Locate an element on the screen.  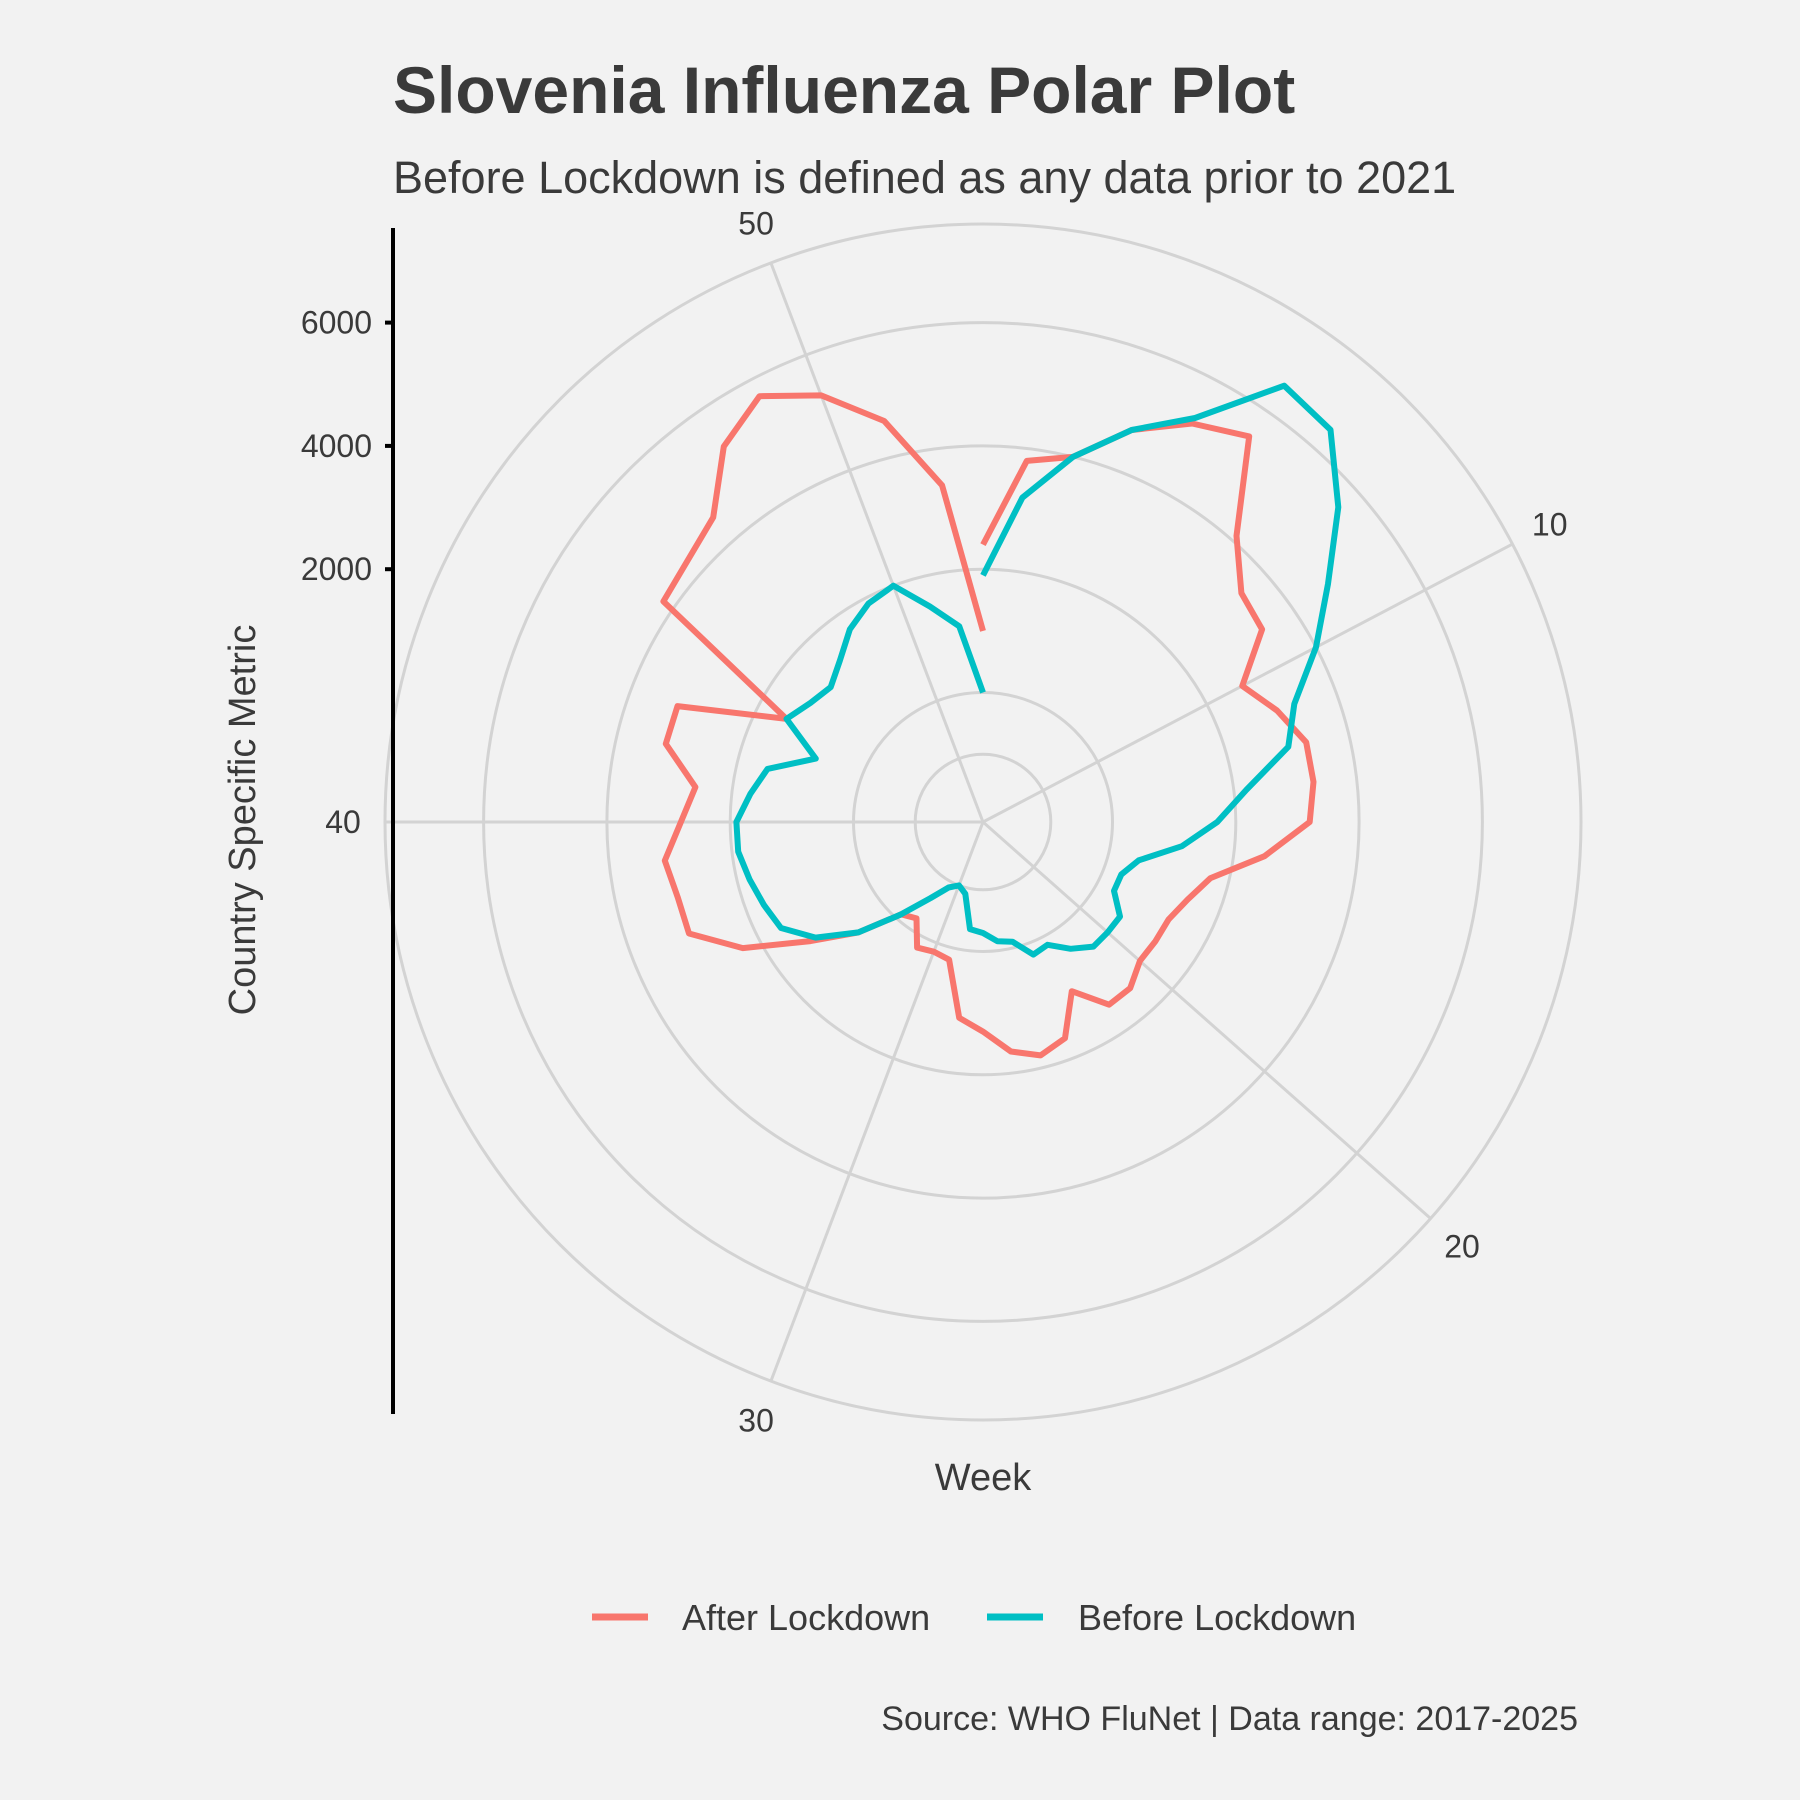
chart-title: Slovenia Influenza Polar Plot is located at coordinates (844, 90).